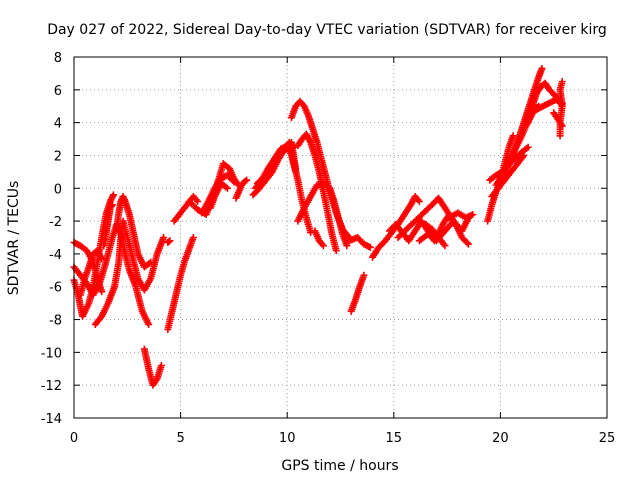  I want to click on y-axis-label: SDTVAR / TECUs, so click(14, 238).